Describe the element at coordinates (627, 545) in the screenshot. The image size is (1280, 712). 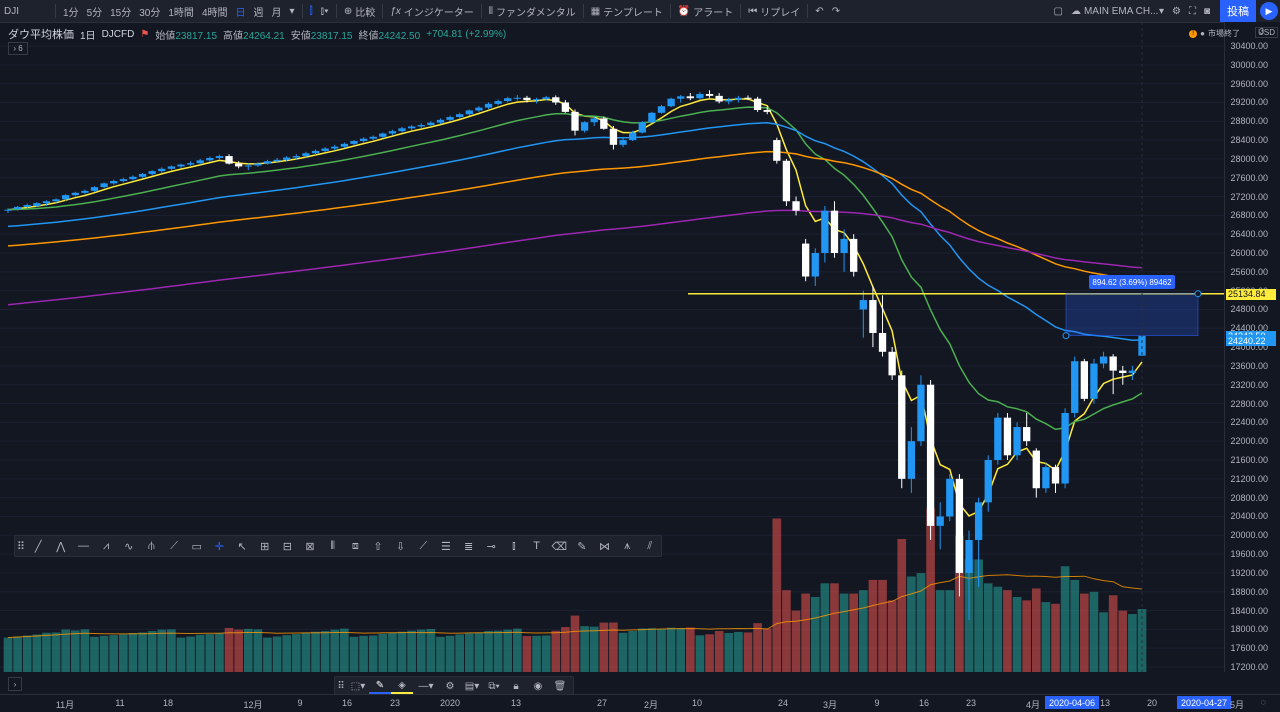
I see `head-shoulders-icon: ⩚` at that location.